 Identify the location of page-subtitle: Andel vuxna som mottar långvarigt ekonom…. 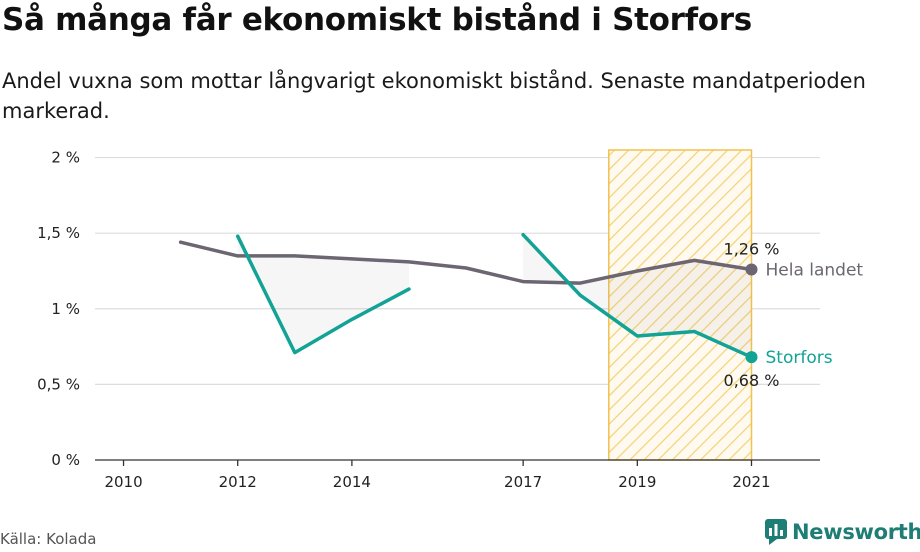
(434, 96).